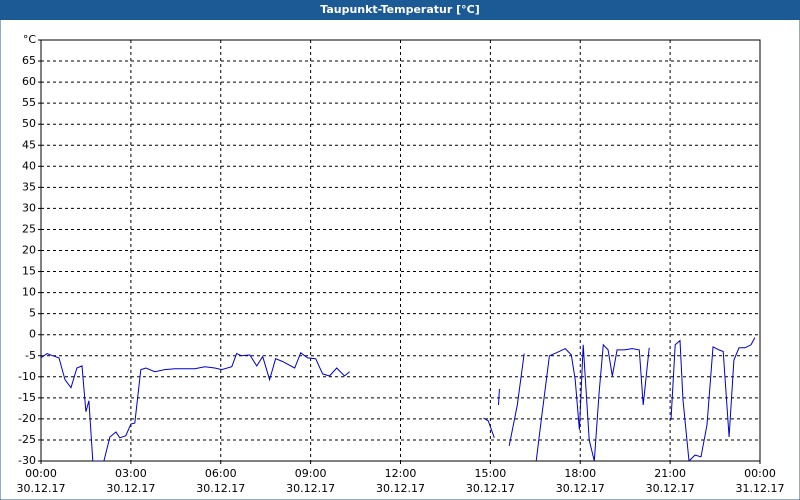 This screenshot has height=500, width=800. I want to click on y-tick-label: -30, so click(27, 460).